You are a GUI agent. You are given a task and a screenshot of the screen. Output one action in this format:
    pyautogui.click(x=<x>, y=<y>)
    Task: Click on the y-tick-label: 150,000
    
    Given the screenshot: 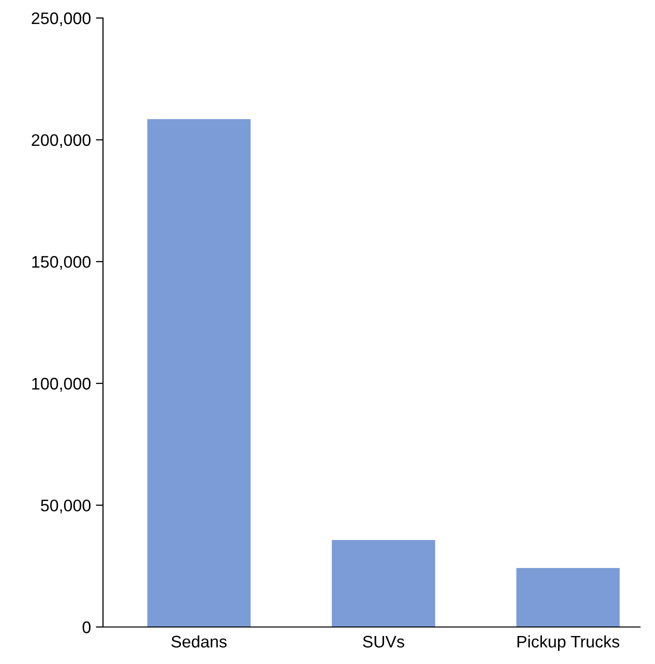 What is the action you would take?
    pyautogui.click(x=61, y=263)
    